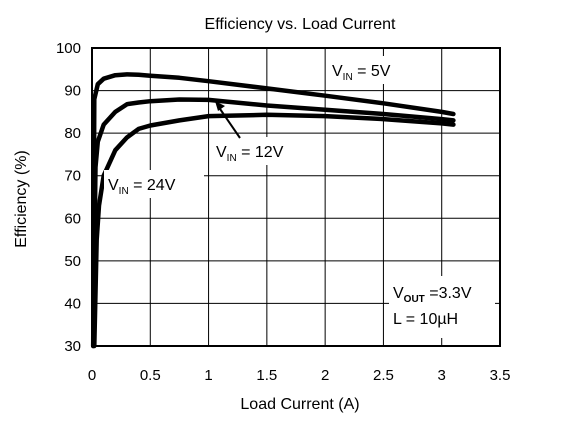 This screenshot has width=572, height=429. What do you see at coordinates (150, 375) in the screenshot?
I see `x-tick-label: 0.5` at bounding box center [150, 375].